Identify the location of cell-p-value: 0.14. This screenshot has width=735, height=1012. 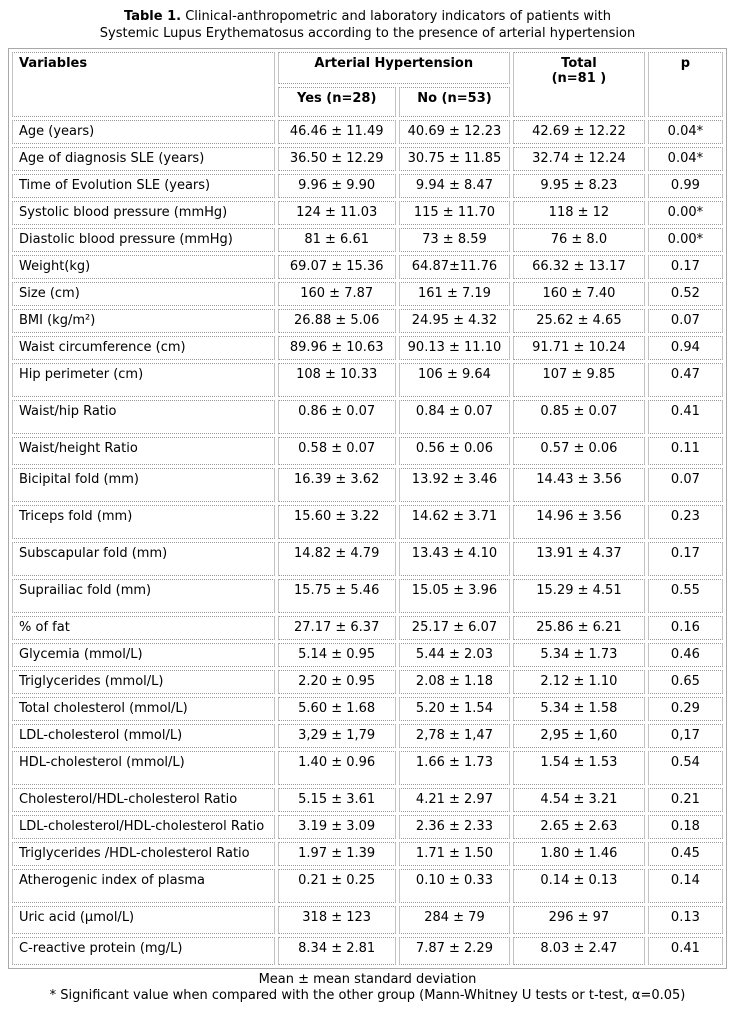
(685, 886).